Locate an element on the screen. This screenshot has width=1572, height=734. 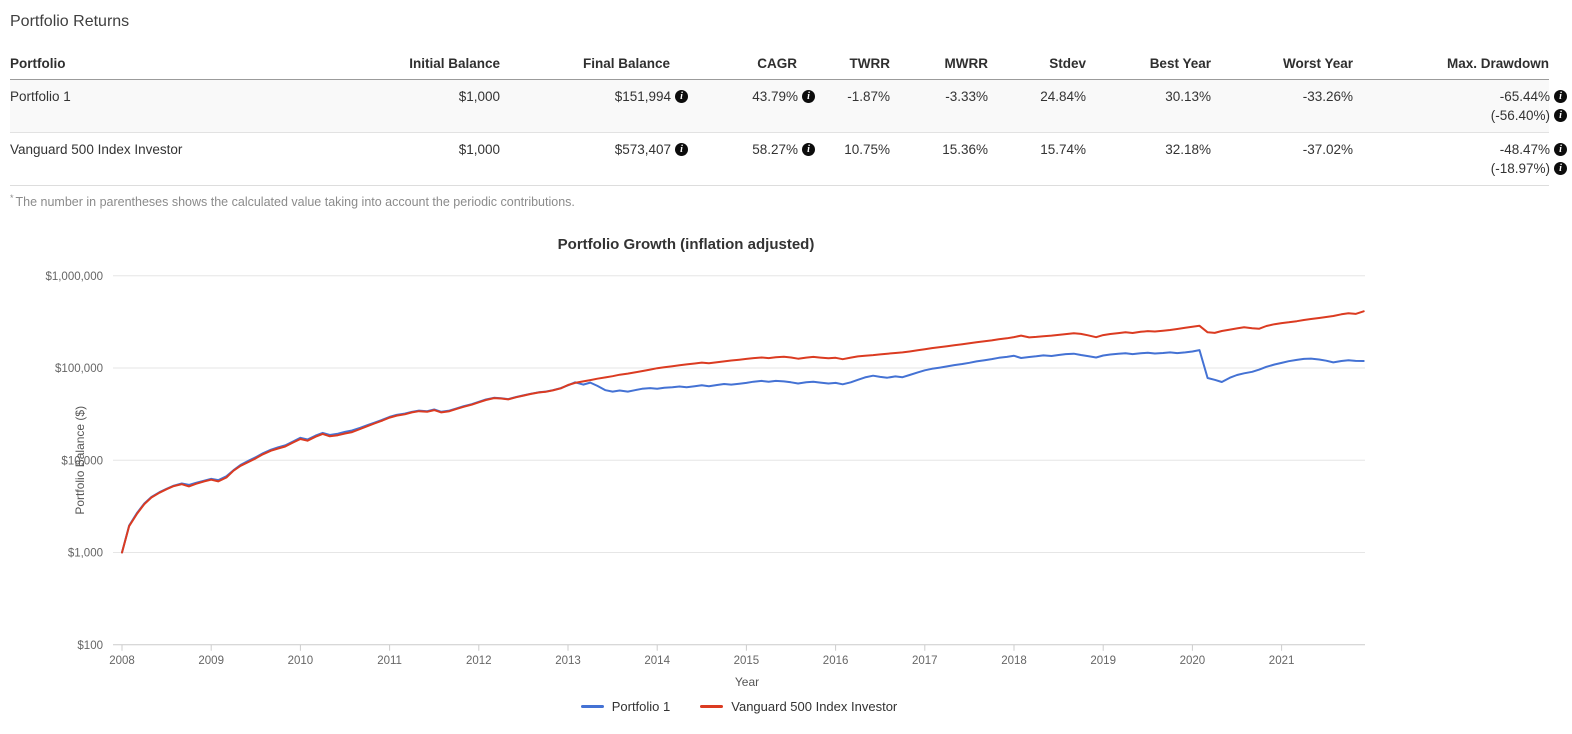
stdev-value: 15.74% is located at coordinates (1063, 149).